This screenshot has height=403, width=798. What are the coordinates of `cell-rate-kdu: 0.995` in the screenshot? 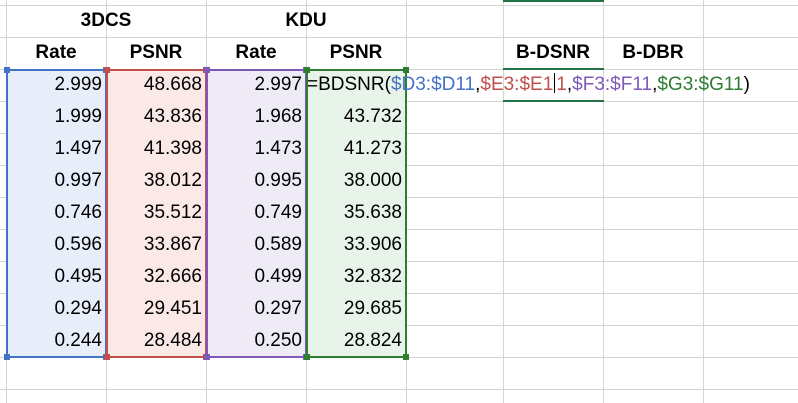 It's located at (278, 180).